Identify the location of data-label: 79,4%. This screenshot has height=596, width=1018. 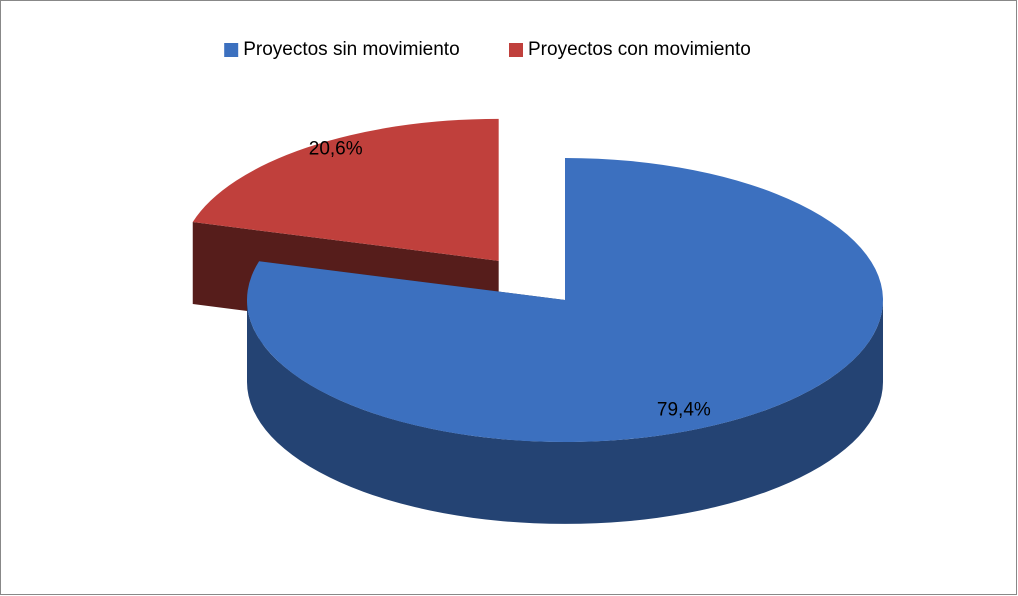
(684, 409).